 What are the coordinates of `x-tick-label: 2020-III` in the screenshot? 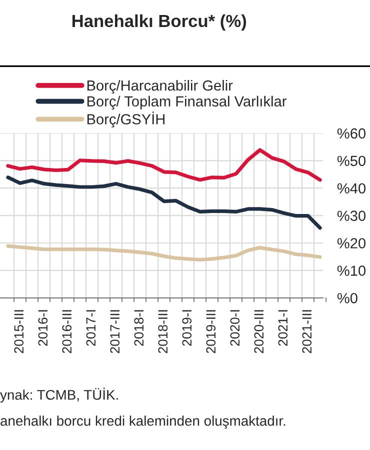 It's located at (259, 332).